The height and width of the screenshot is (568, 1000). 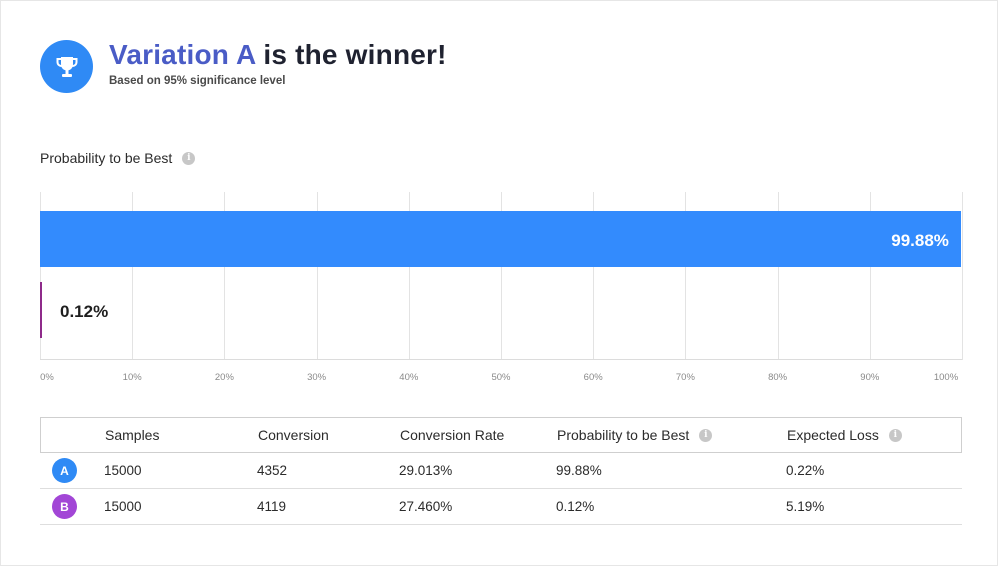 I want to click on winner-variation: Variation A, so click(x=182, y=54).